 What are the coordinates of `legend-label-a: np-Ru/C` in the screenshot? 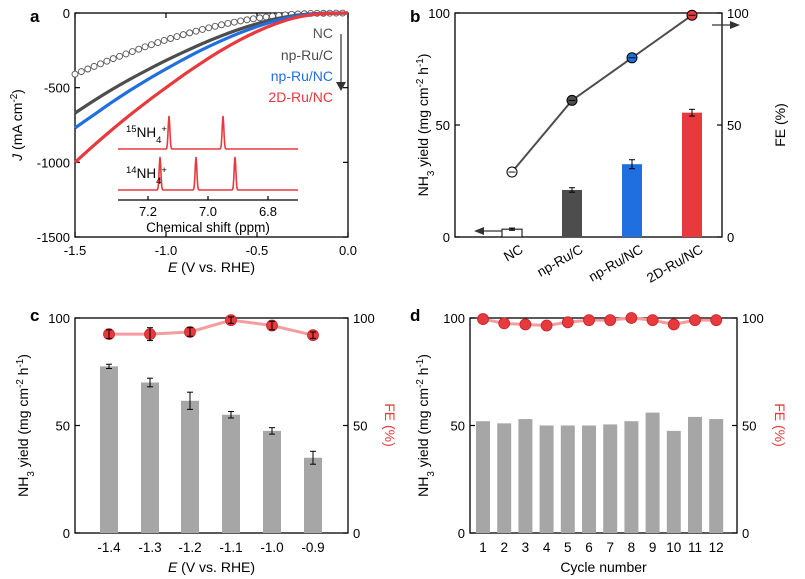 It's located at (307, 55).